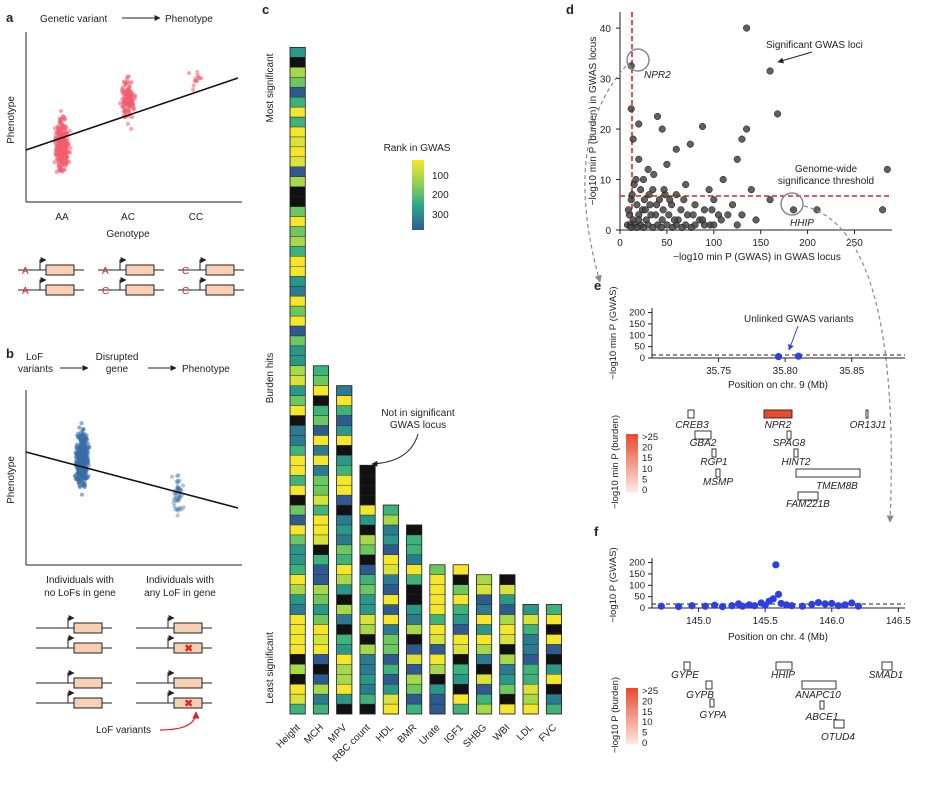 The height and width of the screenshot is (800, 928). Describe the element at coordinates (128, 122) in the screenshot. I see `panel-a-dots` at that location.